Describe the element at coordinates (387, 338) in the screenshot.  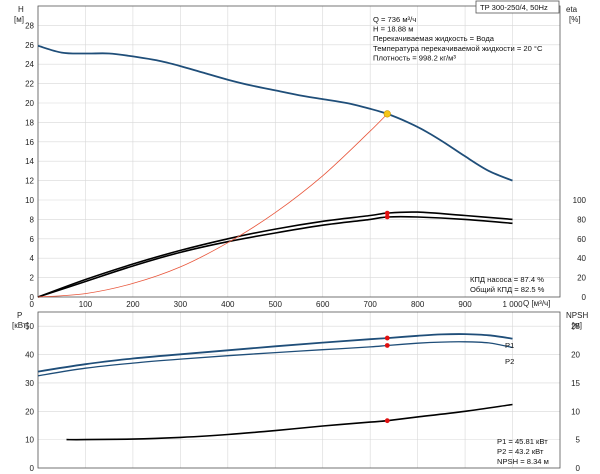
I see `p1-point-marker` at that location.